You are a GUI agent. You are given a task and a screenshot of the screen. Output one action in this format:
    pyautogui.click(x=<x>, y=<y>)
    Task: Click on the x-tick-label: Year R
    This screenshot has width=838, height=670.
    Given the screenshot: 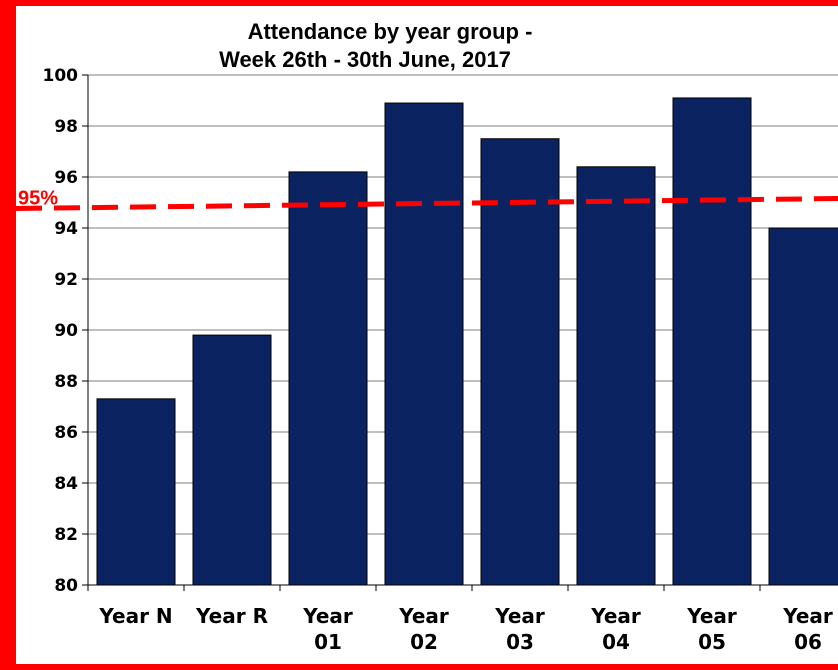 What is the action you would take?
    pyautogui.click(x=231, y=616)
    